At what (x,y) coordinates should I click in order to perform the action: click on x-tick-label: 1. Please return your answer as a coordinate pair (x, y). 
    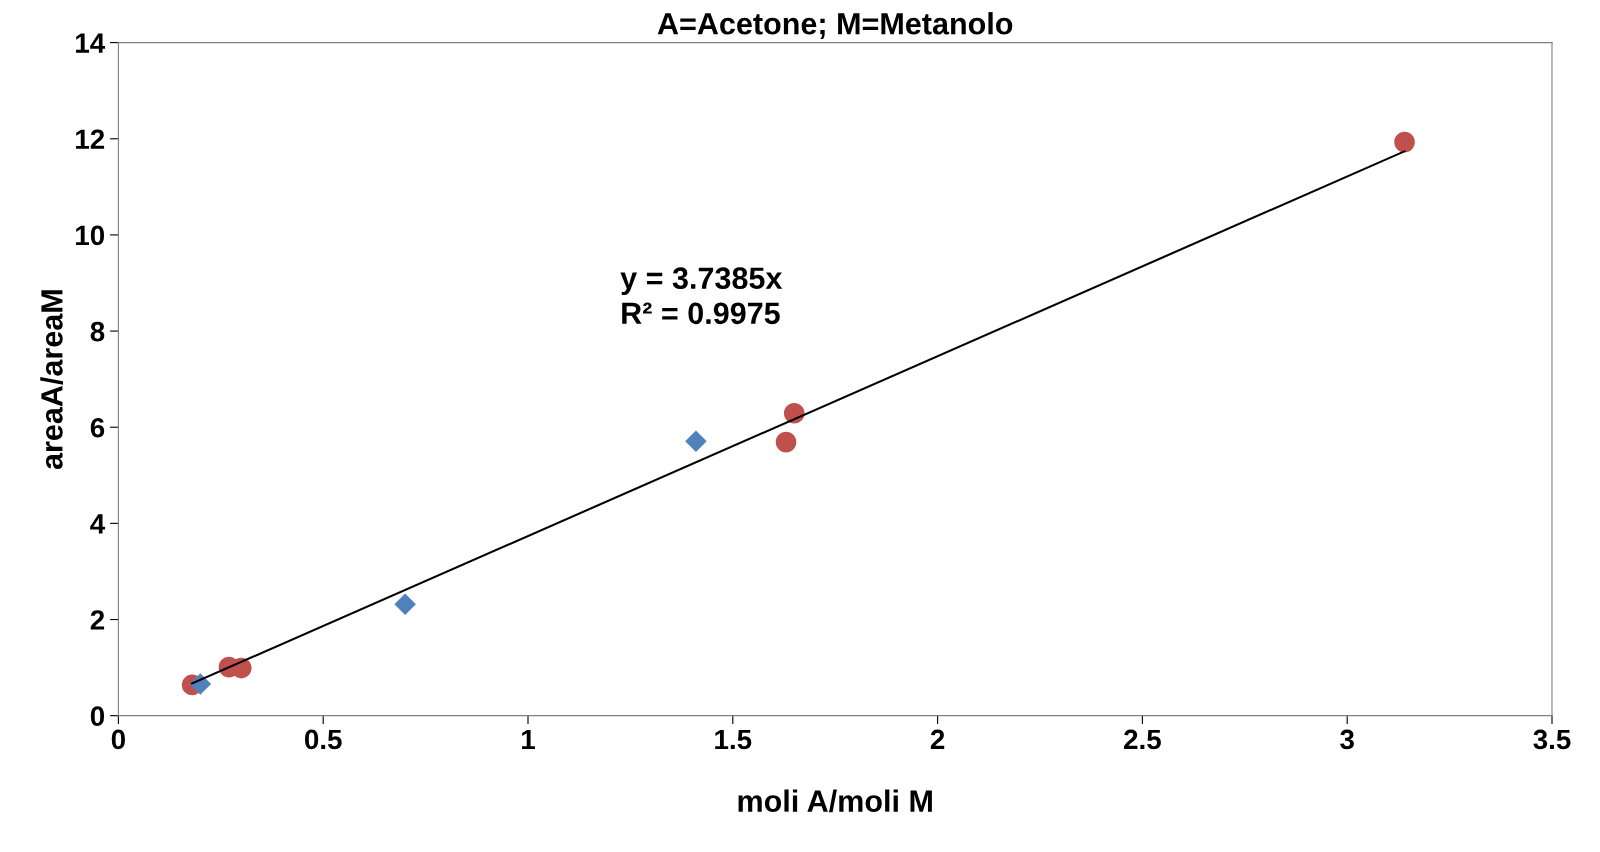
    Looking at the image, I should click on (528, 739).